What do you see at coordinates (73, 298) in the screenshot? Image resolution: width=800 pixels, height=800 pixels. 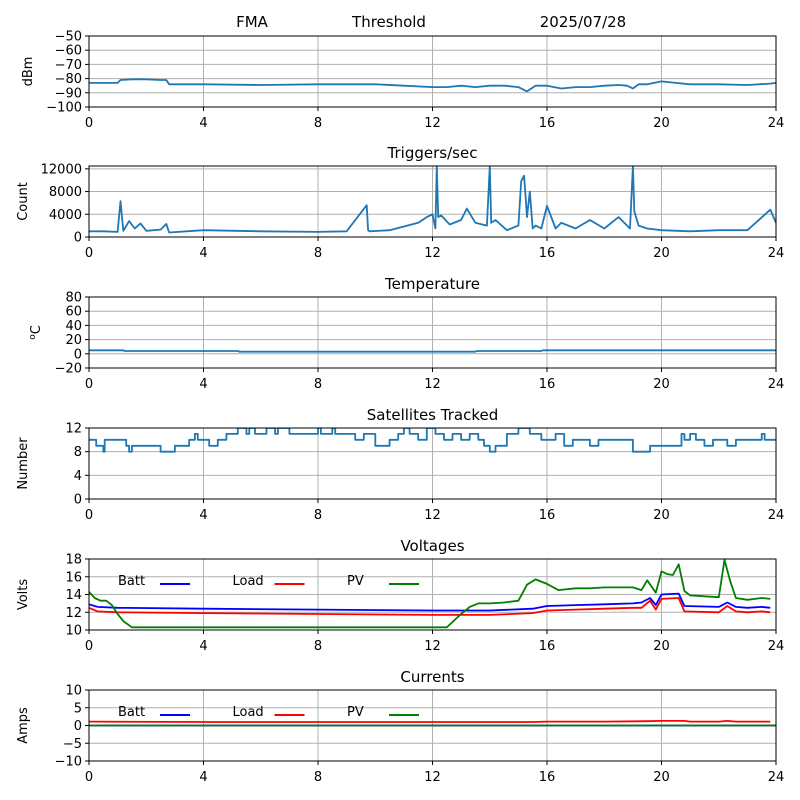 I see `y-tick-label: 80` at bounding box center [73, 298].